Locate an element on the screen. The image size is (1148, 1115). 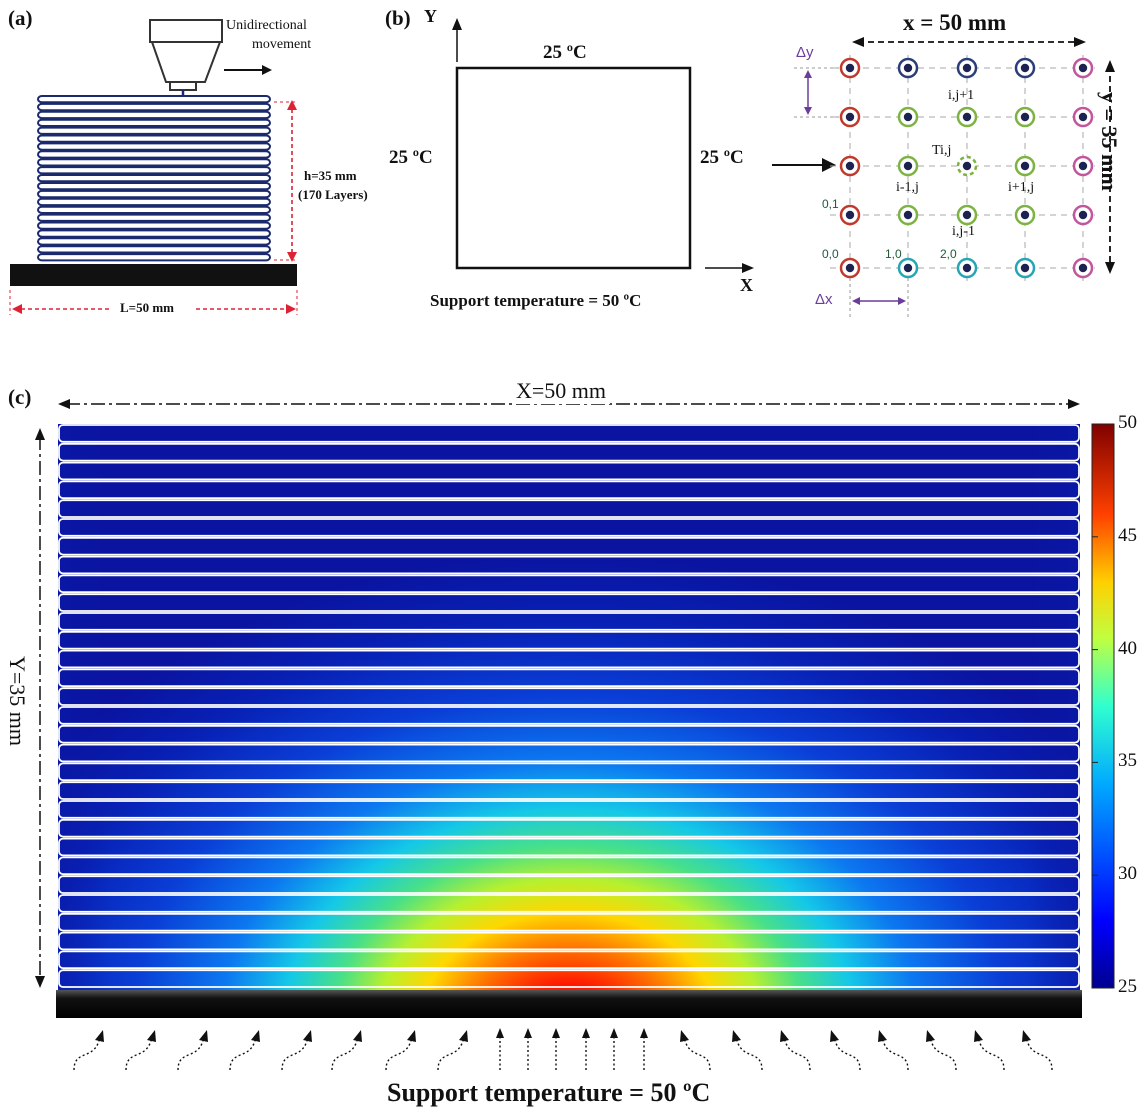
node-label-10: 1,0 is located at coordinates (893, 254).